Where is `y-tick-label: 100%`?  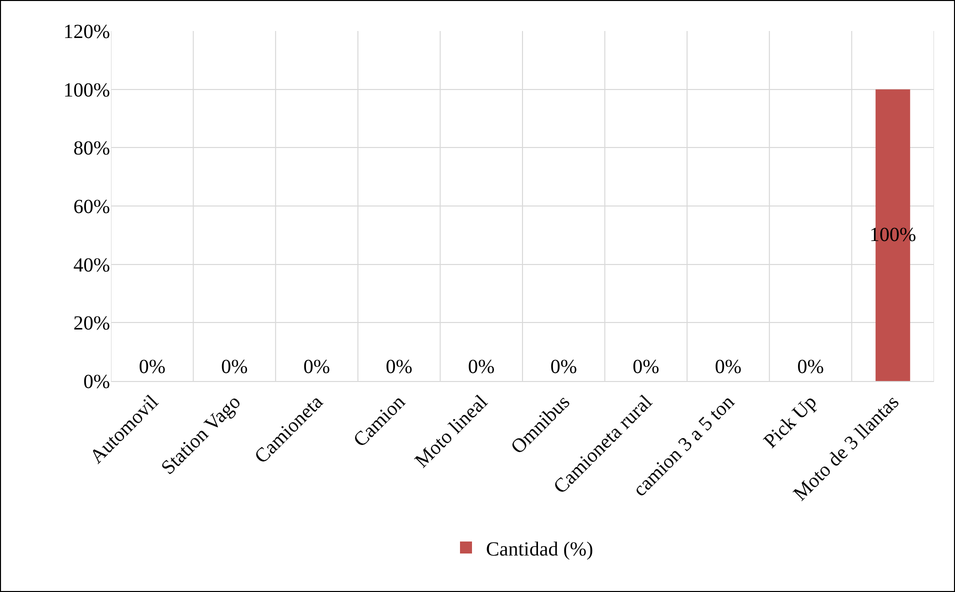 y-tick-label: 100% is located at coordinates (86, 90).